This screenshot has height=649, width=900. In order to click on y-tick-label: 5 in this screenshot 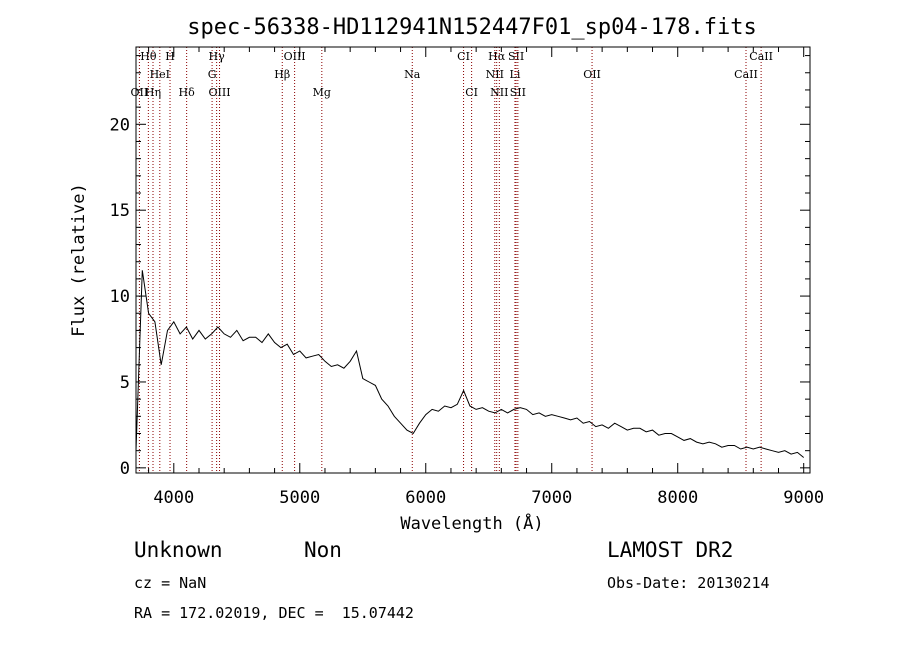, I will do `click(125, 383)`.